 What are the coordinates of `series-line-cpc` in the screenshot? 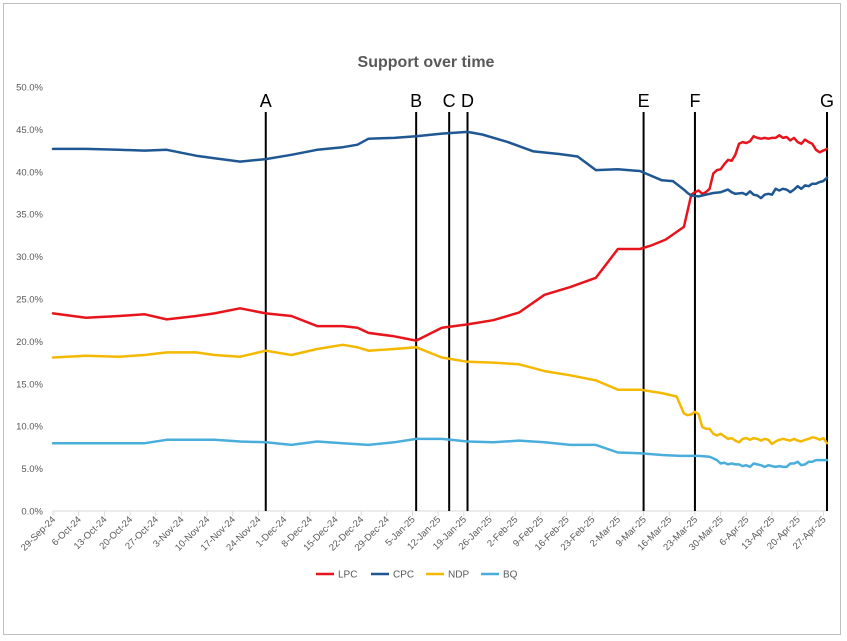 It's located at (440, 165).